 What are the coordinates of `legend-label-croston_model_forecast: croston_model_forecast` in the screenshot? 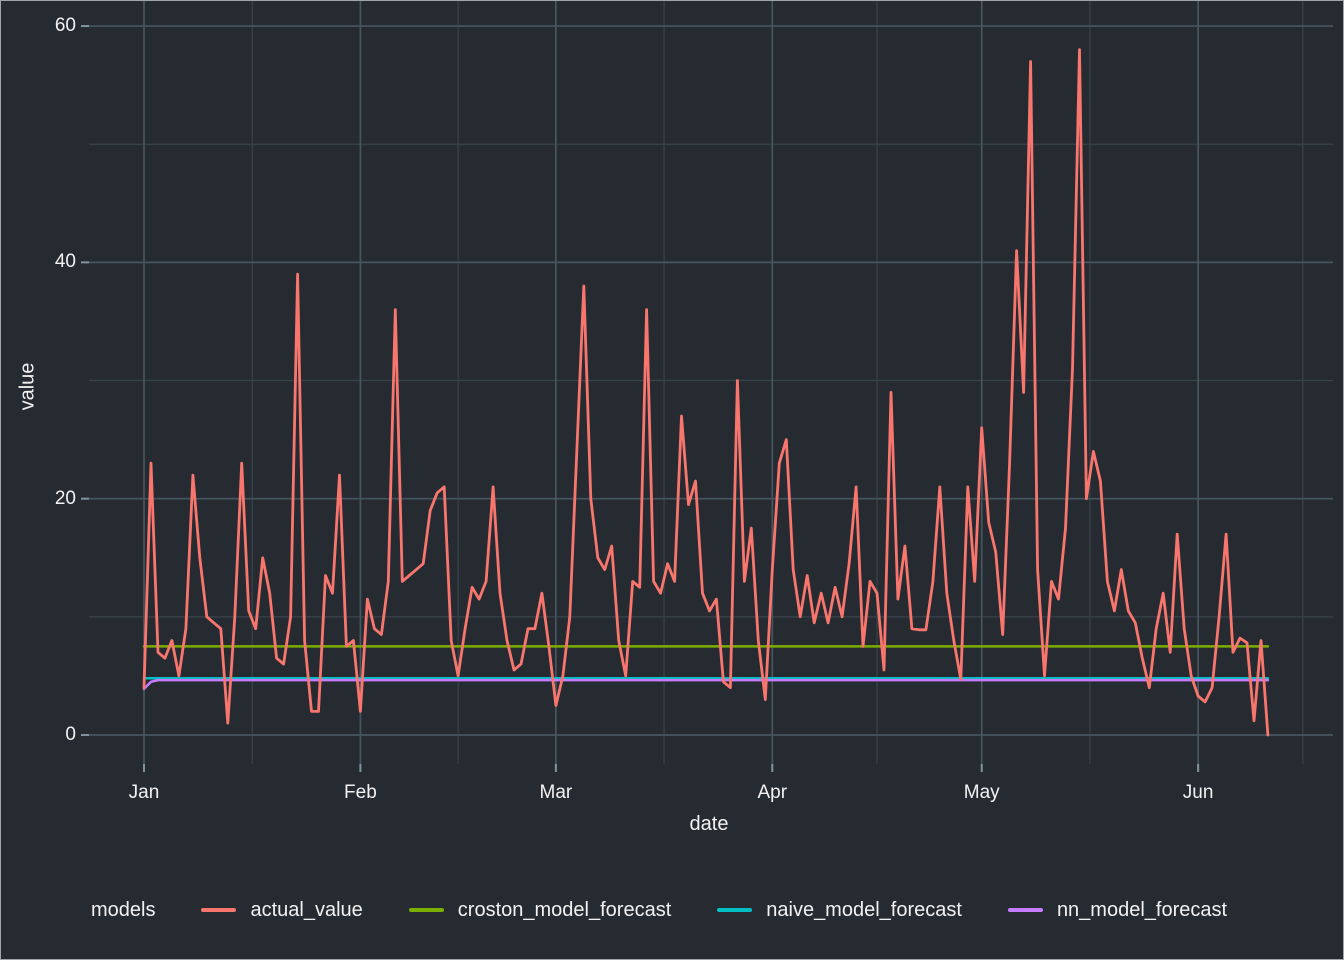 It's located at (564, 909).